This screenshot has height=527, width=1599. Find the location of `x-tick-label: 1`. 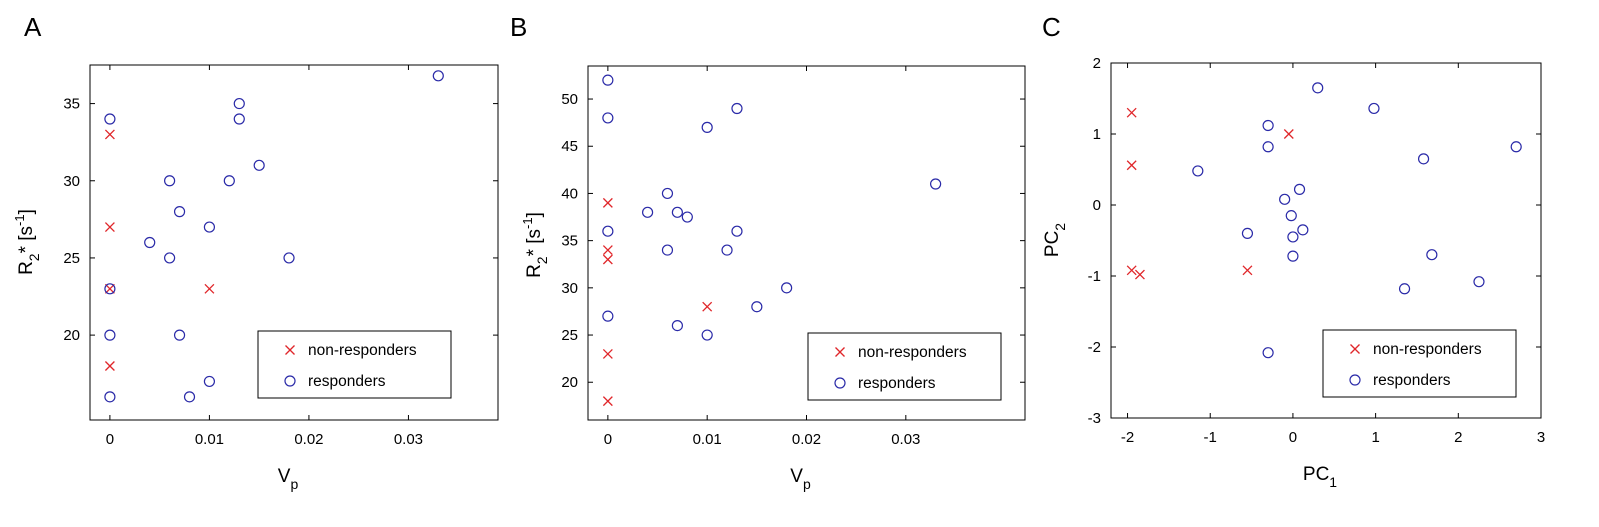

x-tick-label: 1 is located at coordinates (1375, 437).